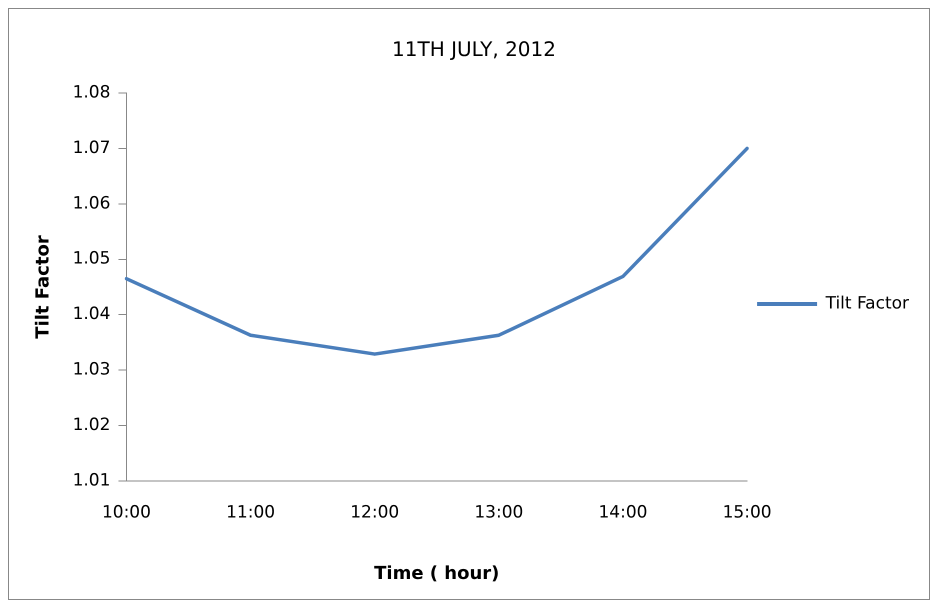 Image resolution: width=940 pixels, height=610 pixels. I want to click on y-tick-label: 1.04, so click(91, 314).